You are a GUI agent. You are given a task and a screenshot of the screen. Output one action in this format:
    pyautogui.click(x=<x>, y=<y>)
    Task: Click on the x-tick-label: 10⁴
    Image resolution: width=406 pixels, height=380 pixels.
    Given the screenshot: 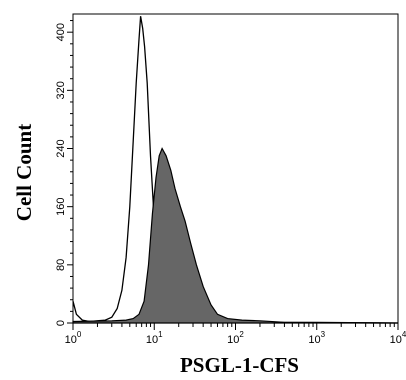 What is the action you would take?
    pyautogui.click(x=398, y=338)
    